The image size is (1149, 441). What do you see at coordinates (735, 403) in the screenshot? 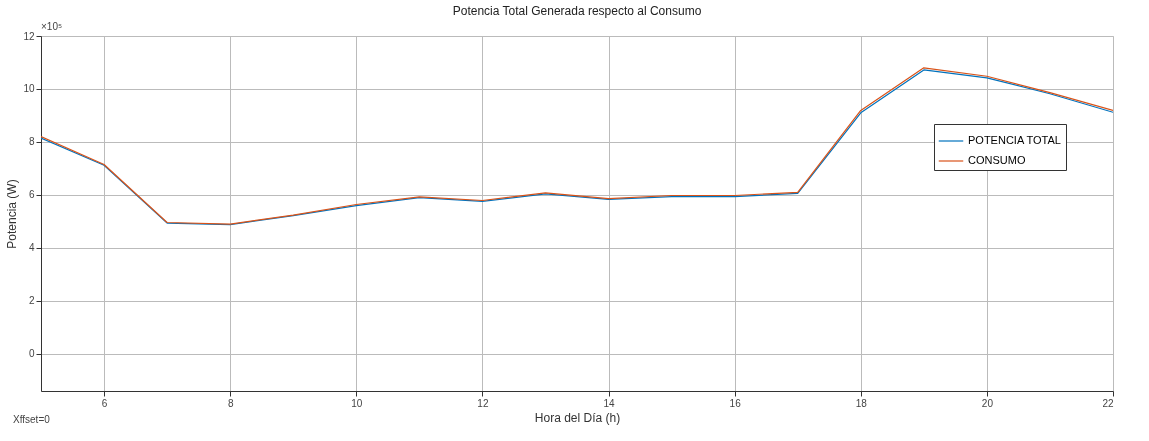
I see `x-tick-label: 16` at bounding box center [735, 403].